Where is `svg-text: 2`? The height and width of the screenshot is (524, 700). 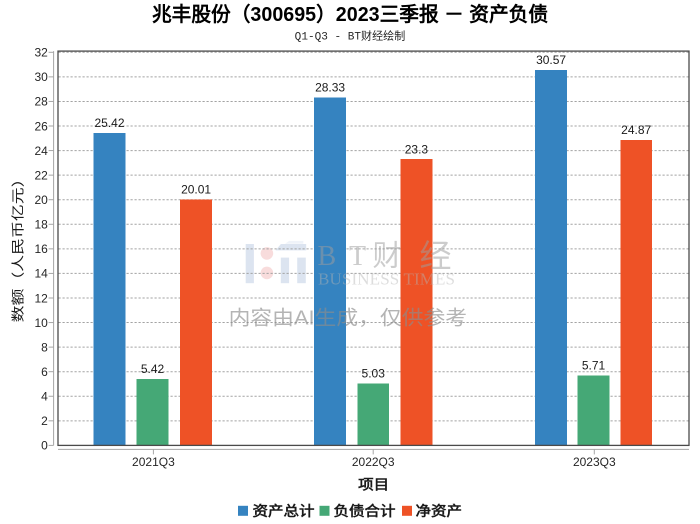 svg-text: 2 is located at coordinates (44, 421).